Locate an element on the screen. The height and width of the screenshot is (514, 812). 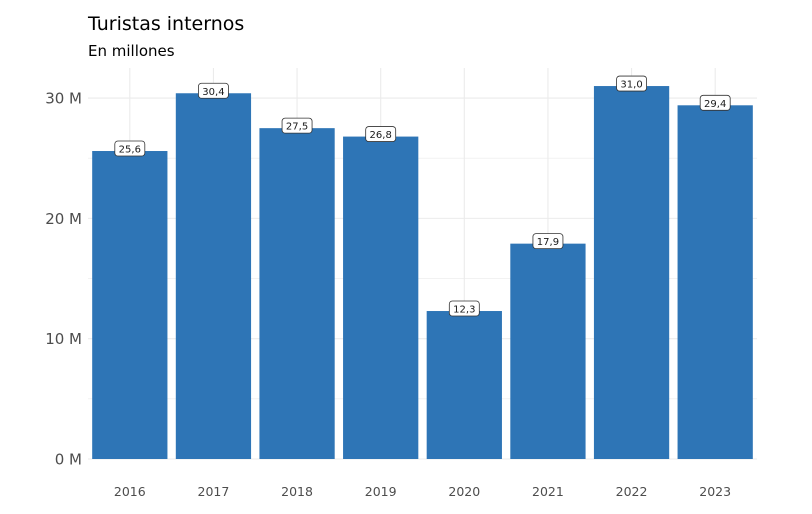
y-tick-label: 0 M is located at coordinates (68, 460).